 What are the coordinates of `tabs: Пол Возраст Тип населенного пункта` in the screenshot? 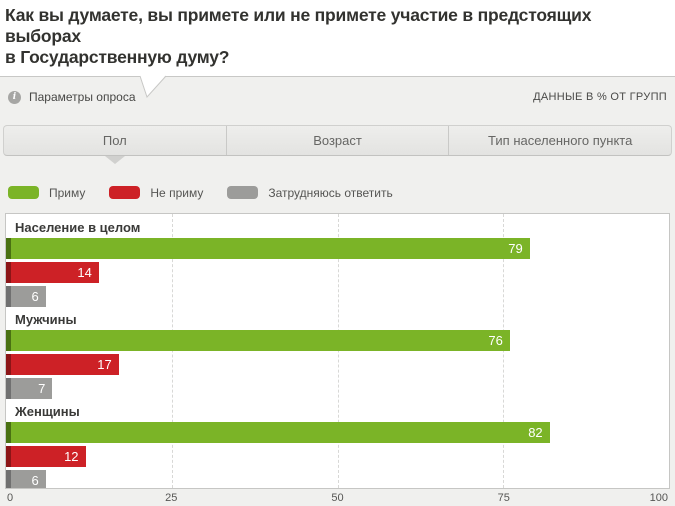 It's located at (337, 144).